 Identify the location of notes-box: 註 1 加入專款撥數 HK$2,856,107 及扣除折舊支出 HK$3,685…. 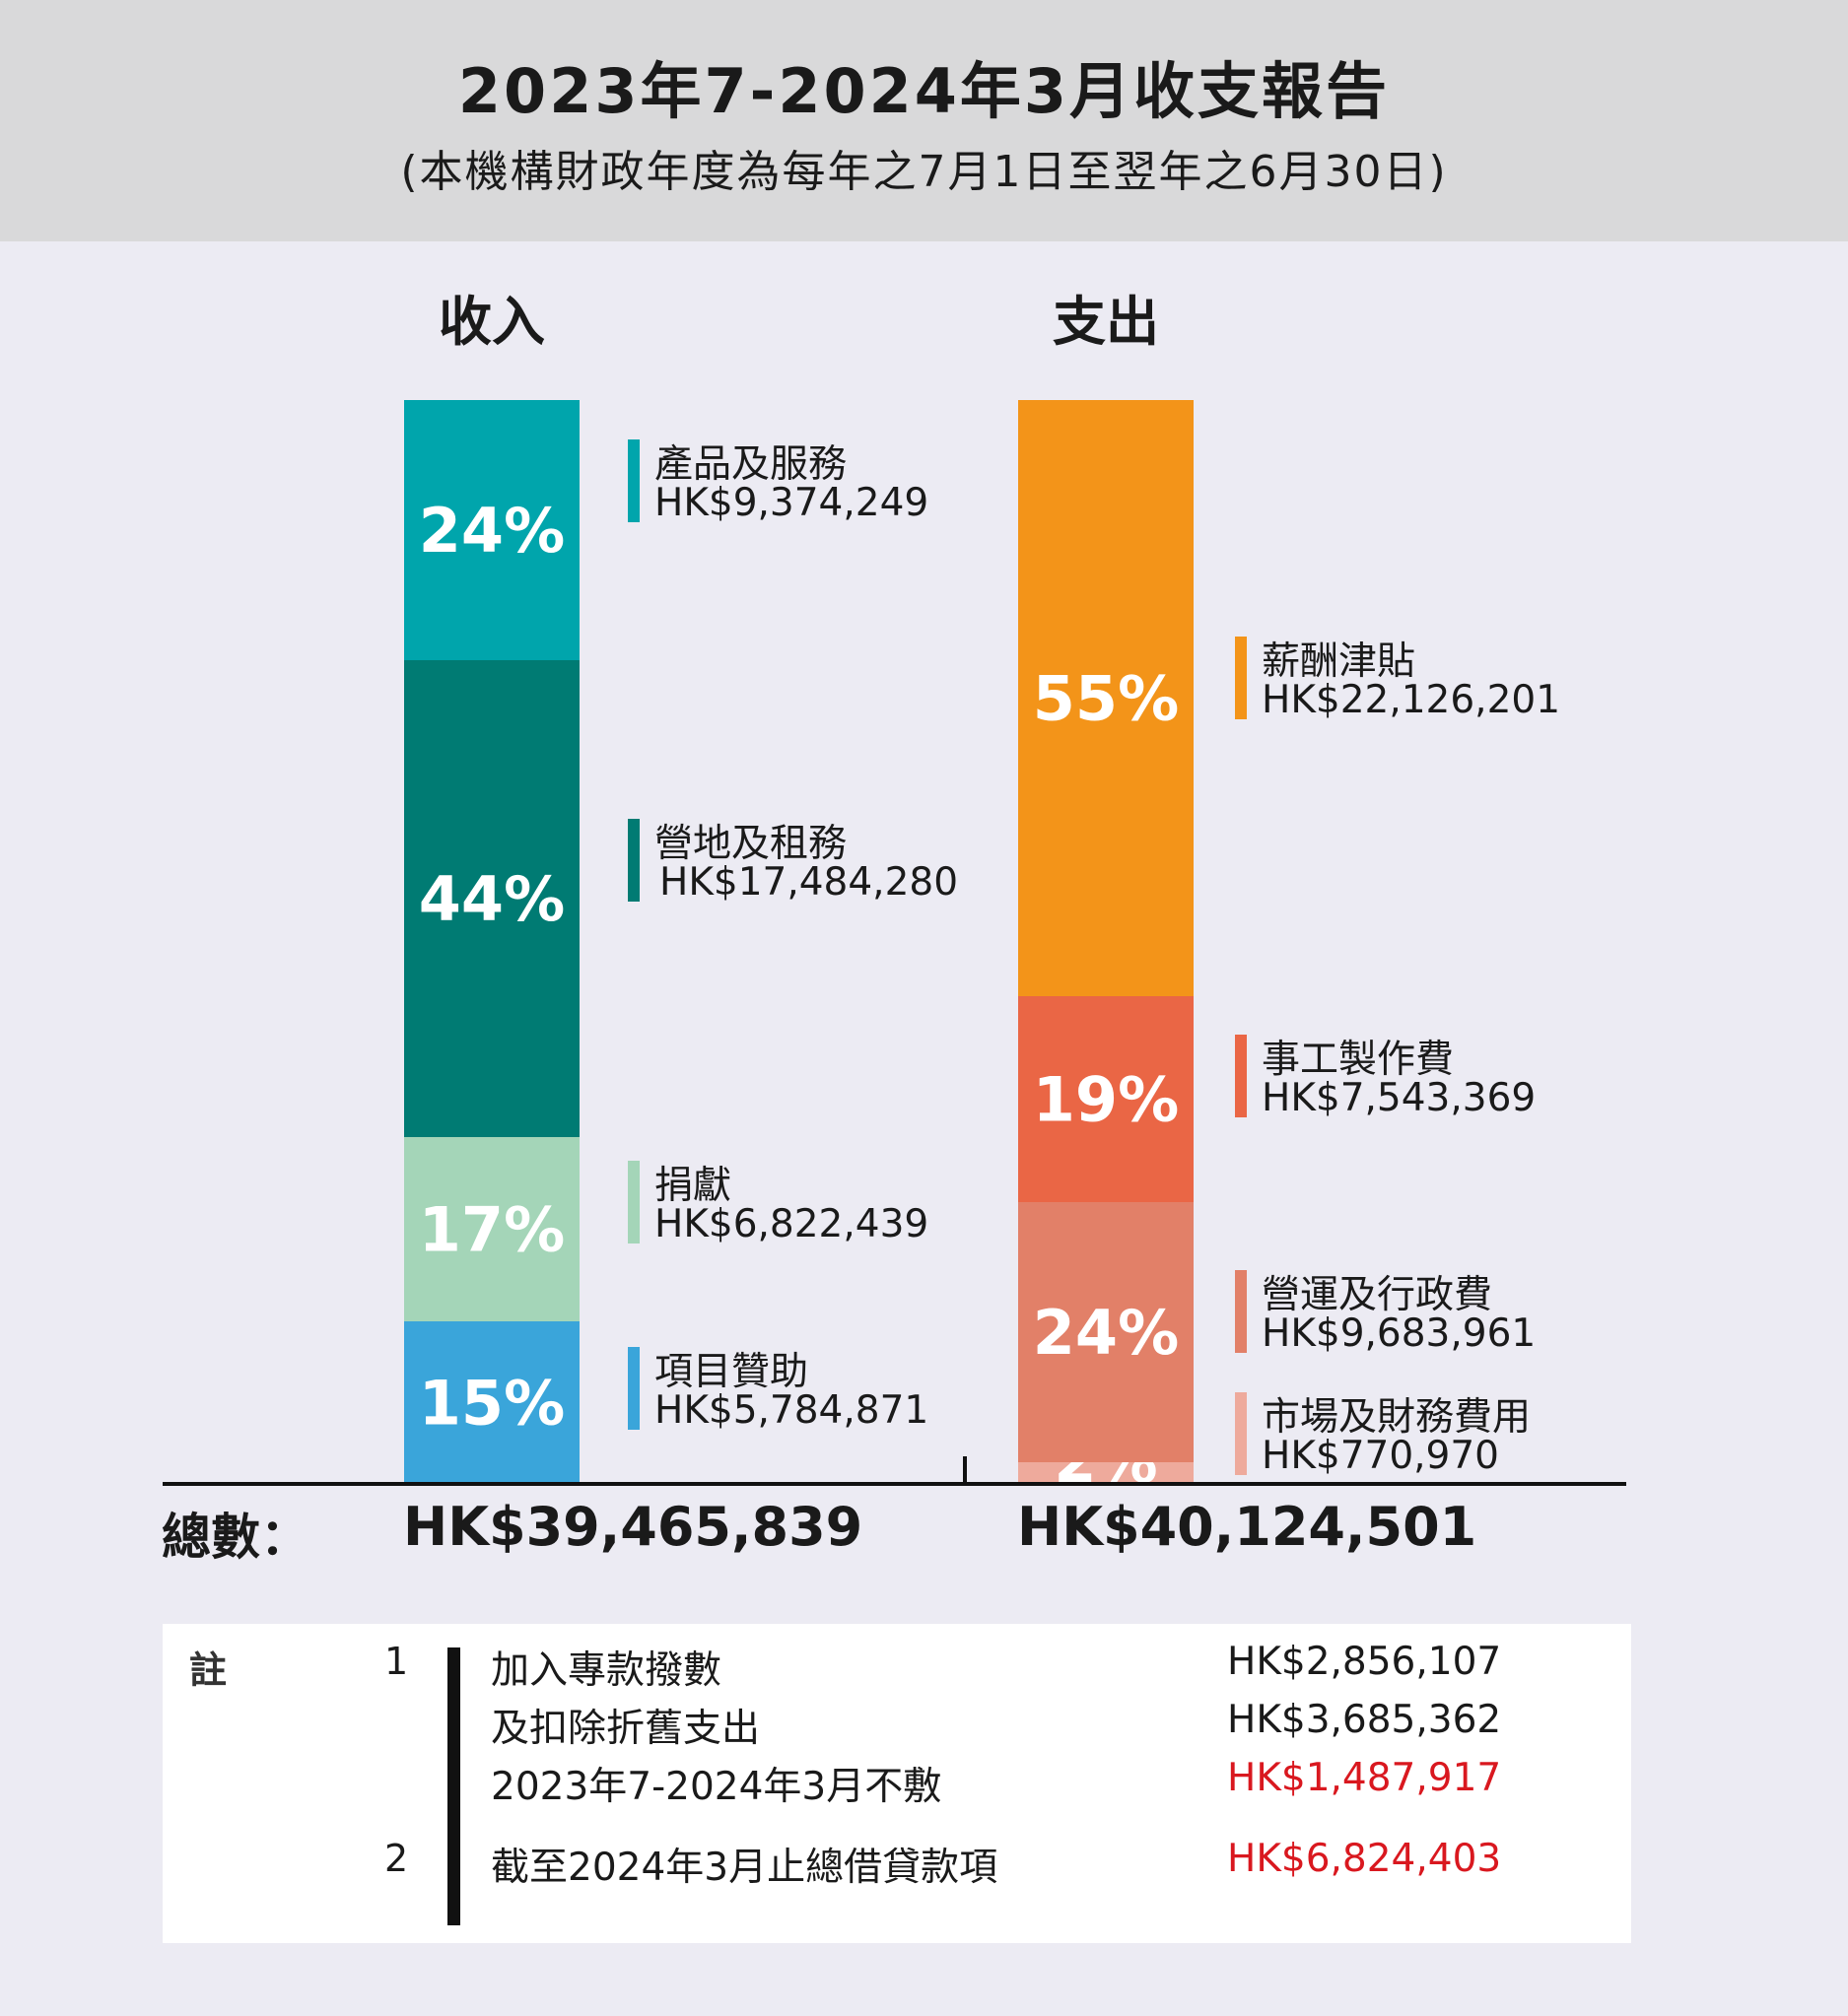
(897, 1783).